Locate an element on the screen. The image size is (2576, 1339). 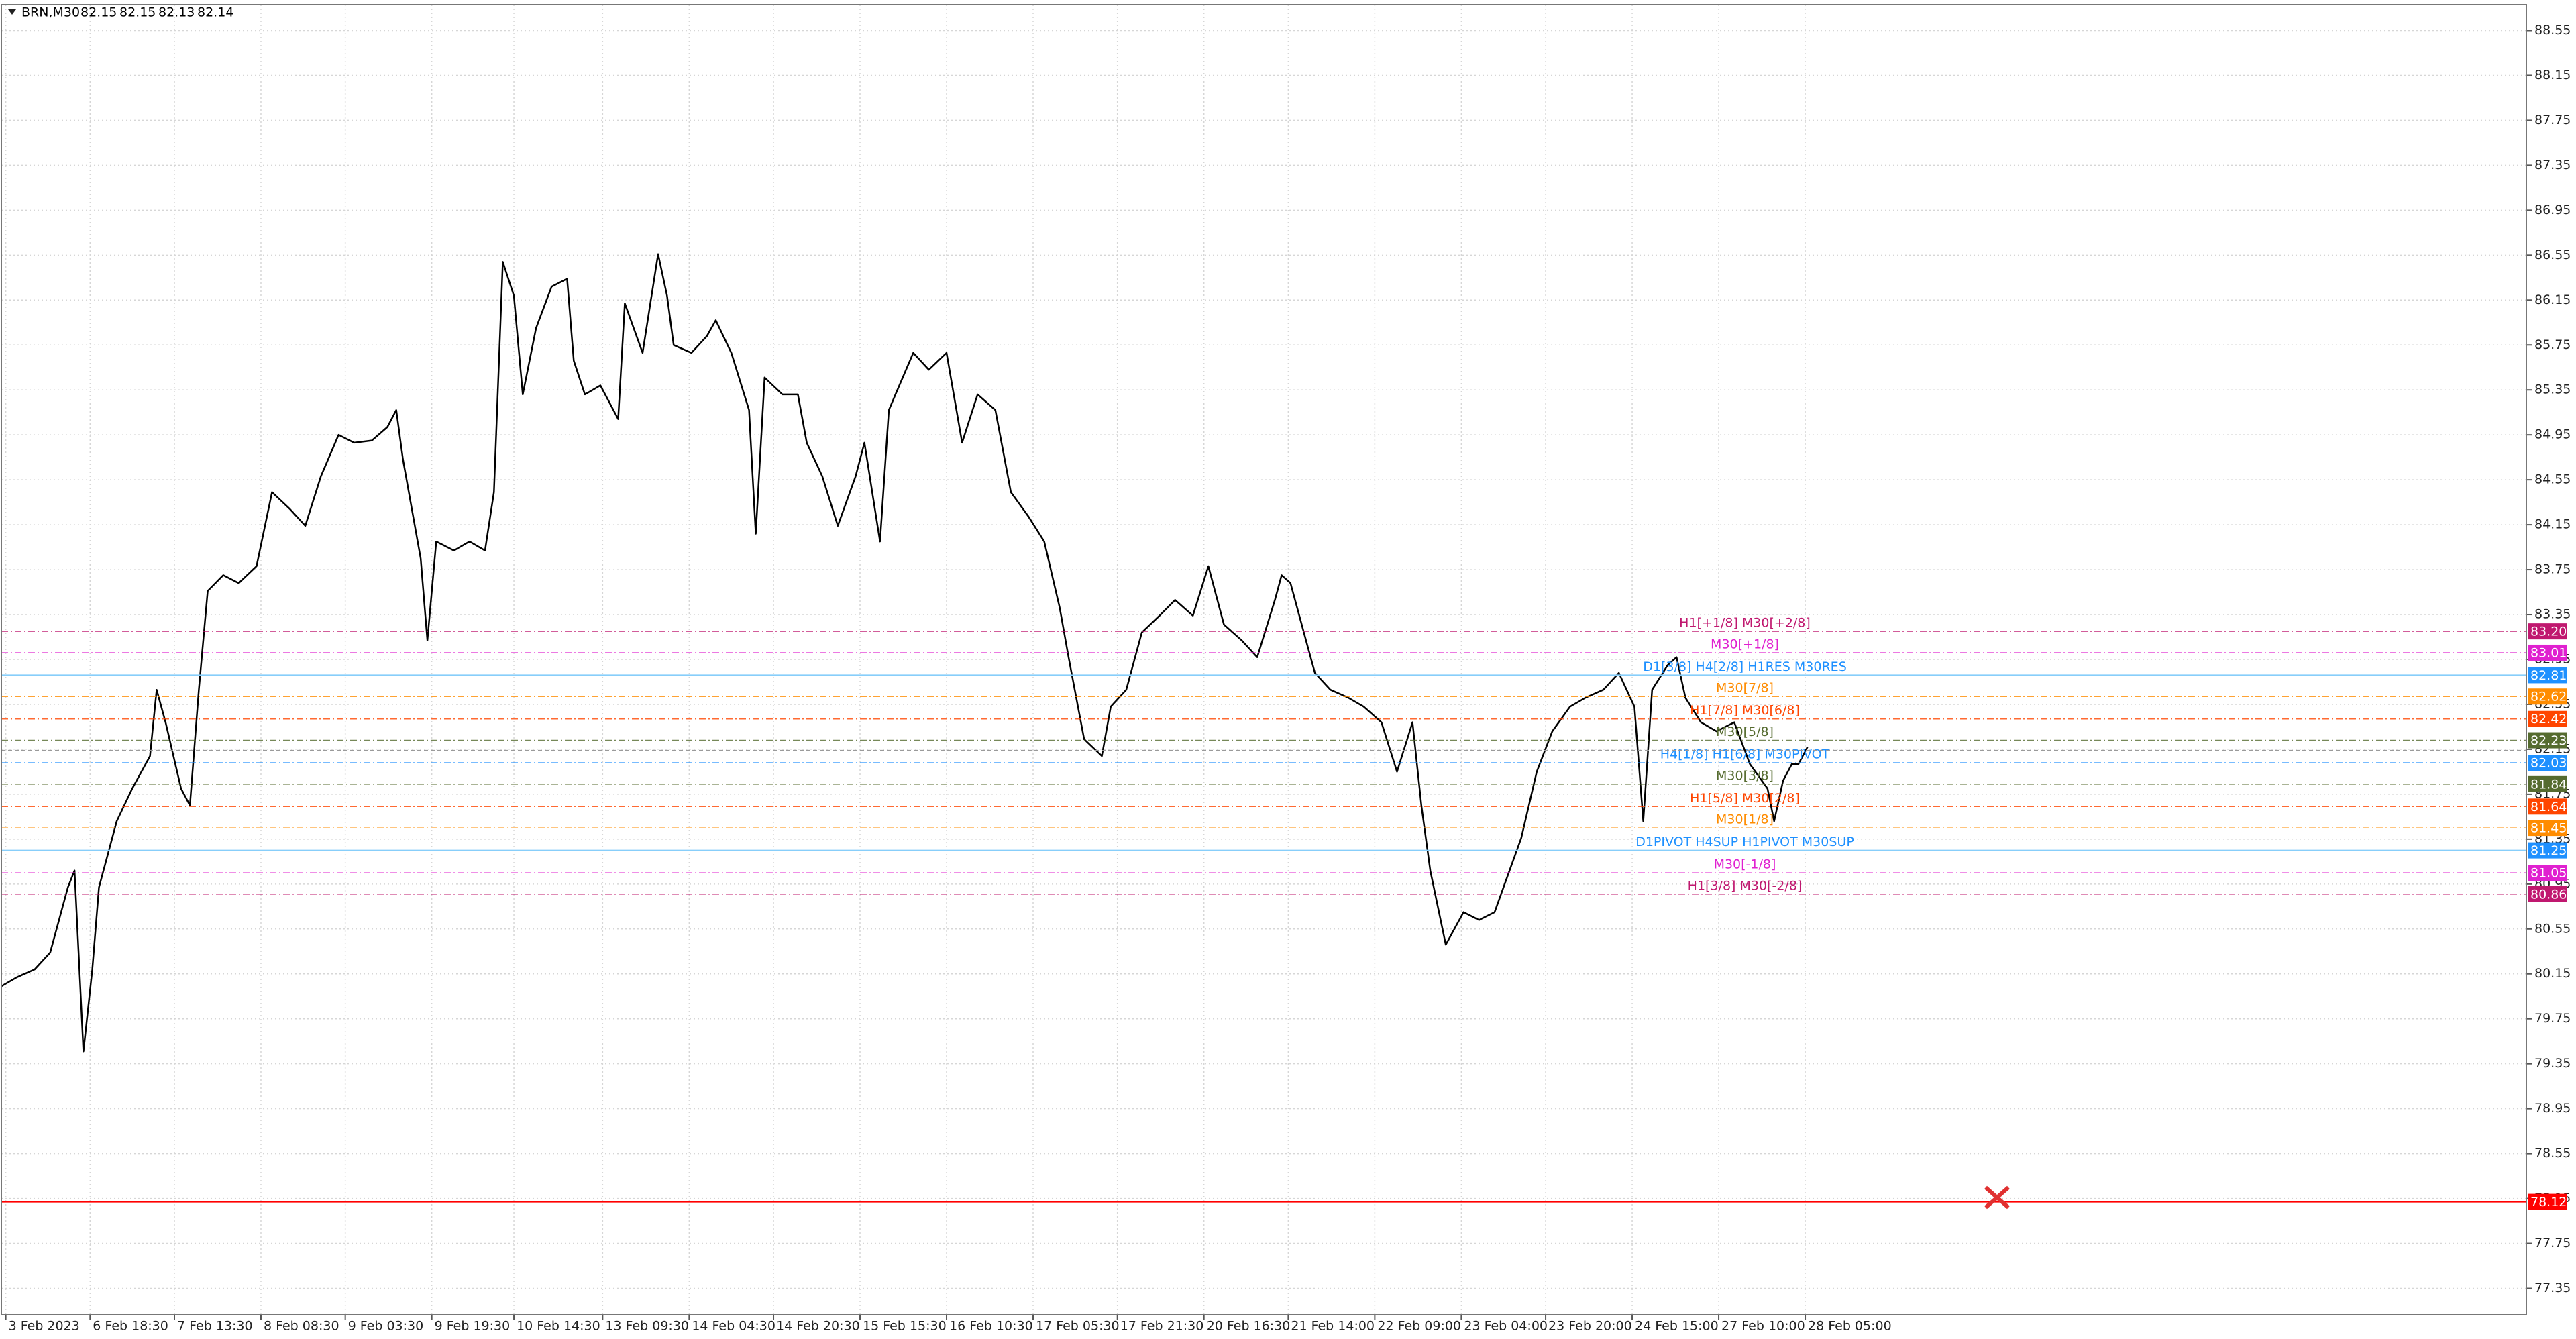
stop-price-box is located at coordinates (2547, 1201).